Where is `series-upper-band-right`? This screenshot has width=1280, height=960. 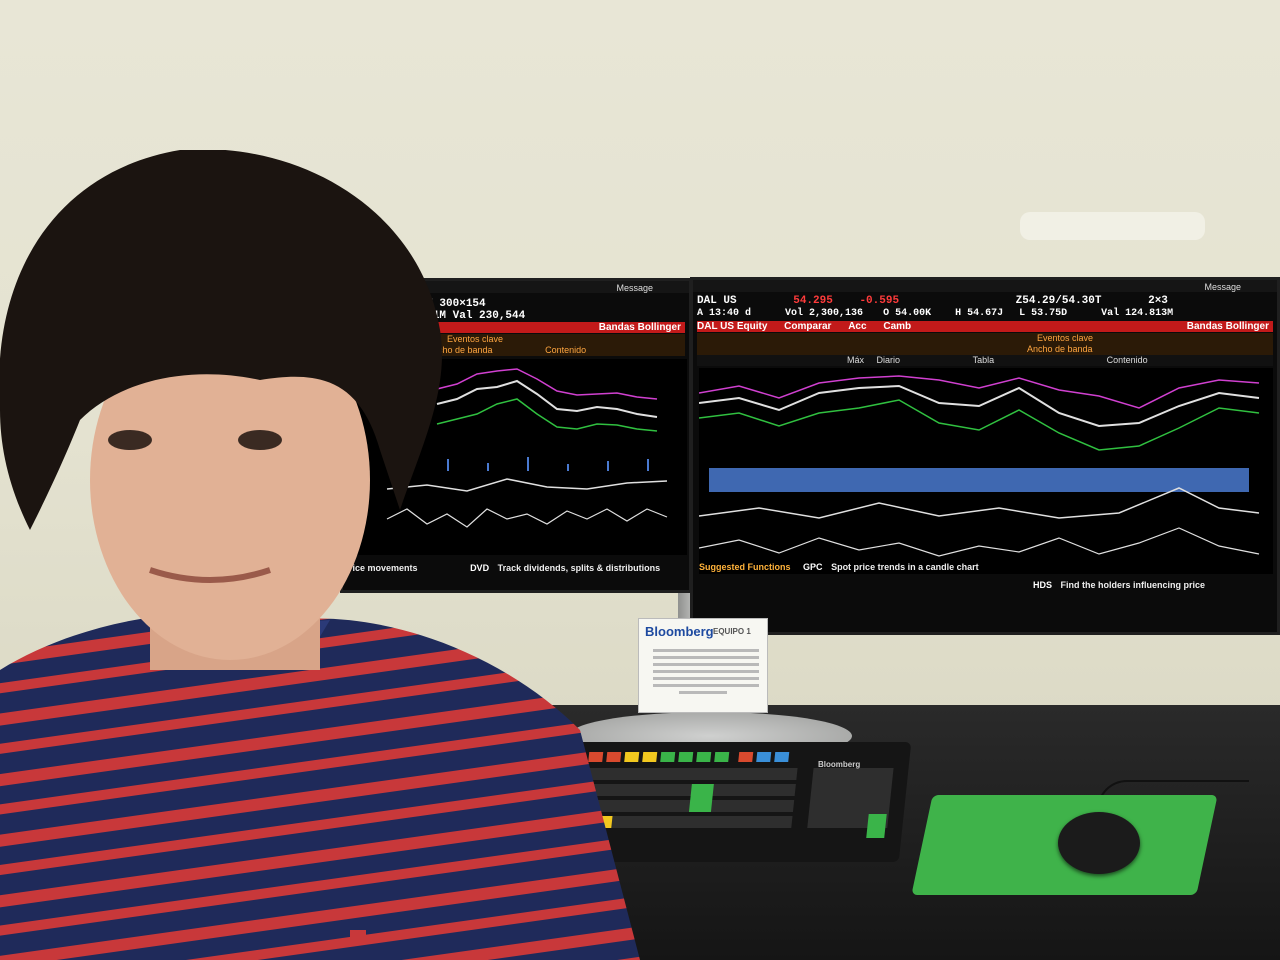 series-upper-band-right is located at coordinates (979, 392).